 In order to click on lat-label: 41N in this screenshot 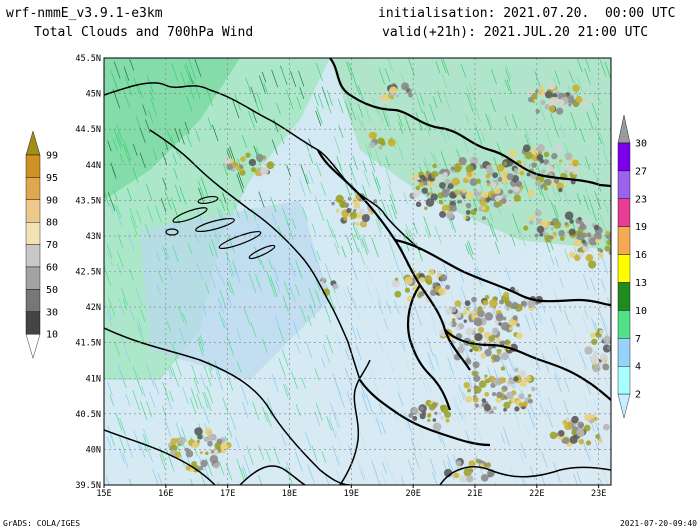, I will do `click(93, 379)`.